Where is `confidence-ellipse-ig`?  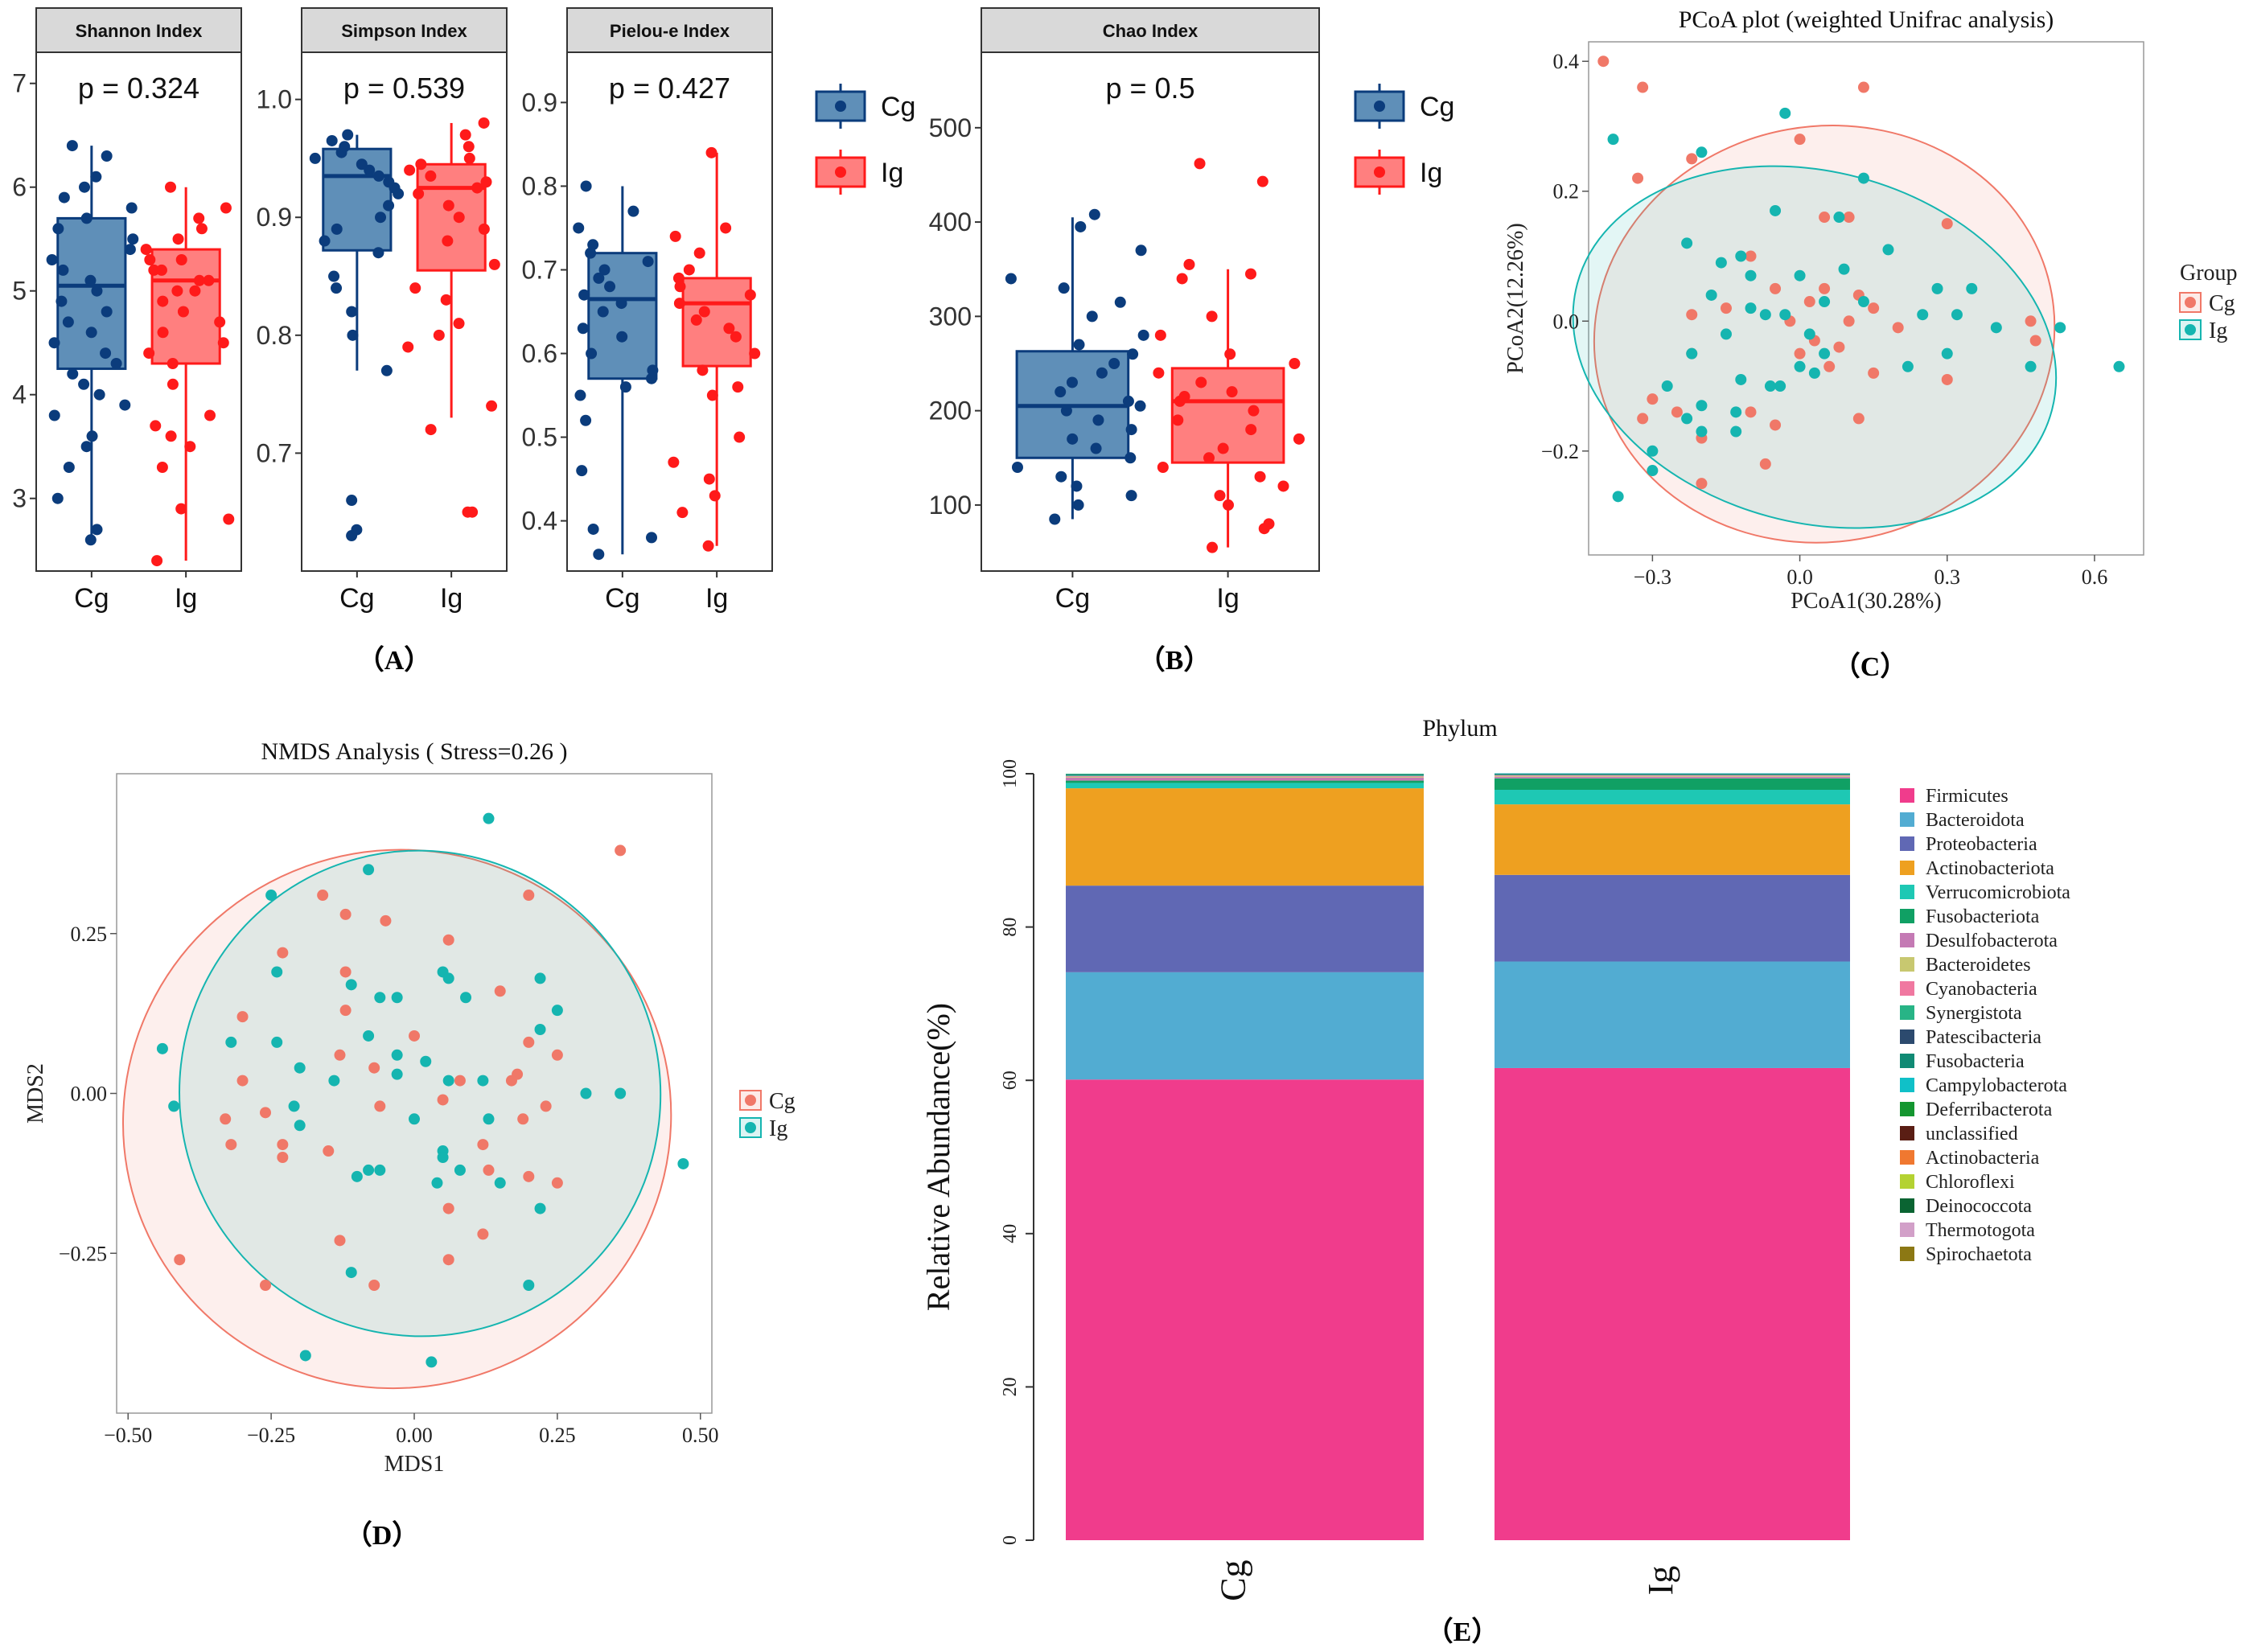 confidence-ellipse-ig is located at coordinates (420, 1093).